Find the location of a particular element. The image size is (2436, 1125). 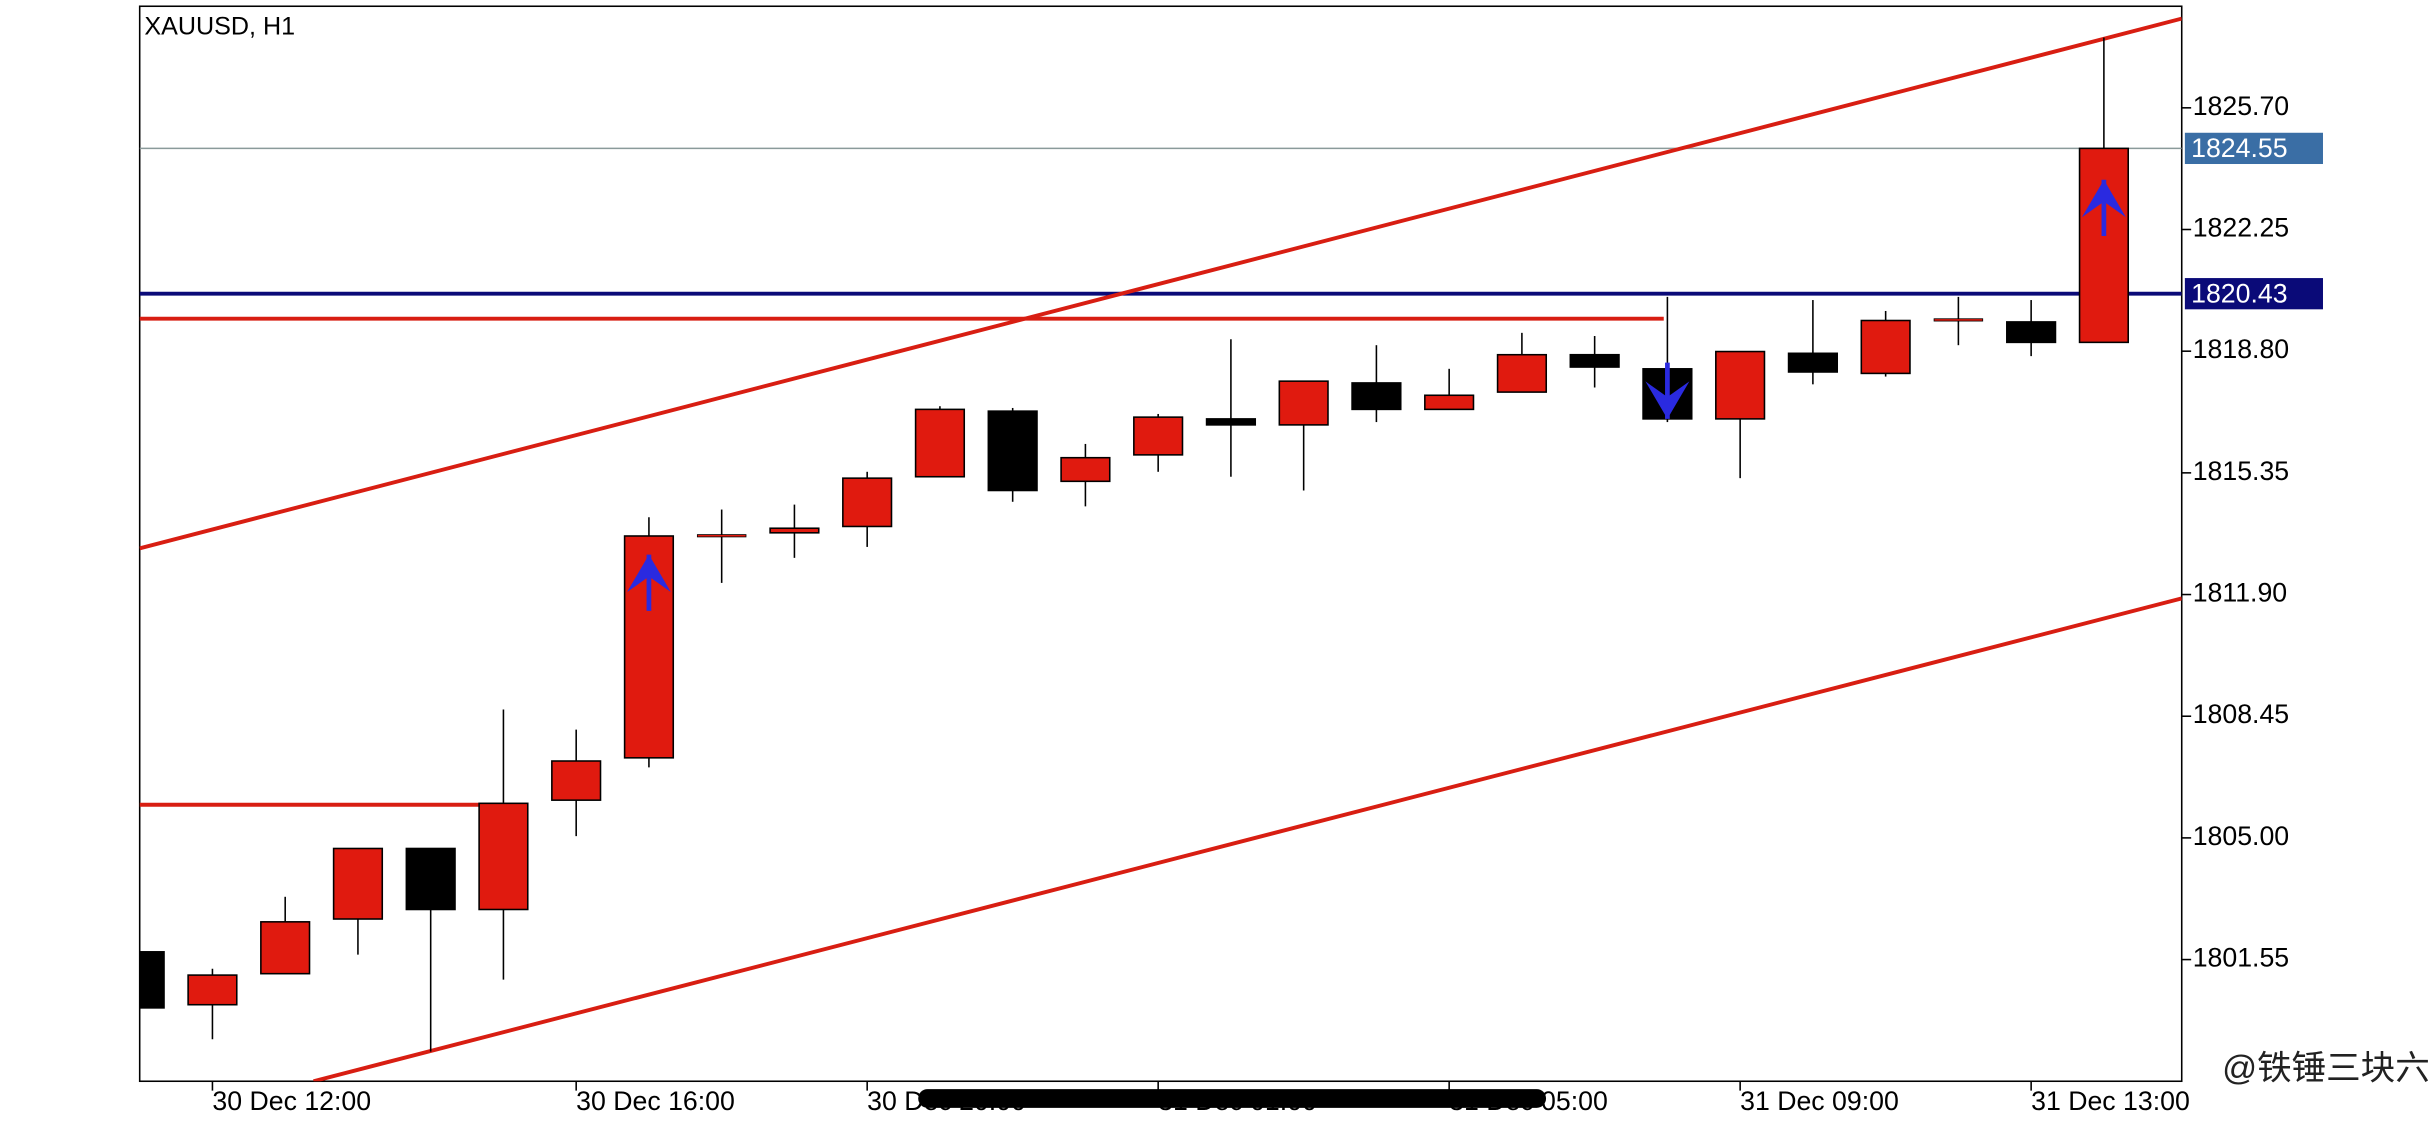

y-tick-label: 1825.70 is located at coordinates (2241, 106).